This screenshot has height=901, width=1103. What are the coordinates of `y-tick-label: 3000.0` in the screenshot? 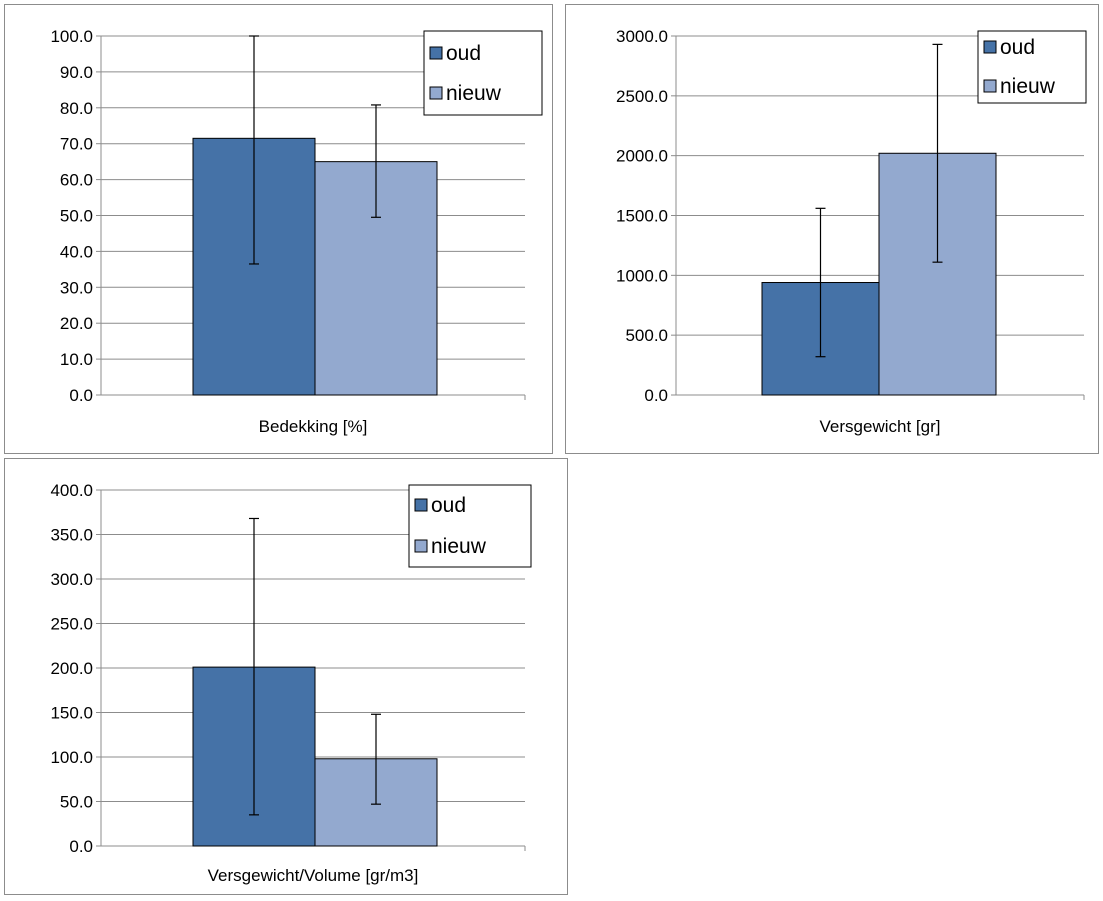 It's located at (642, 36).